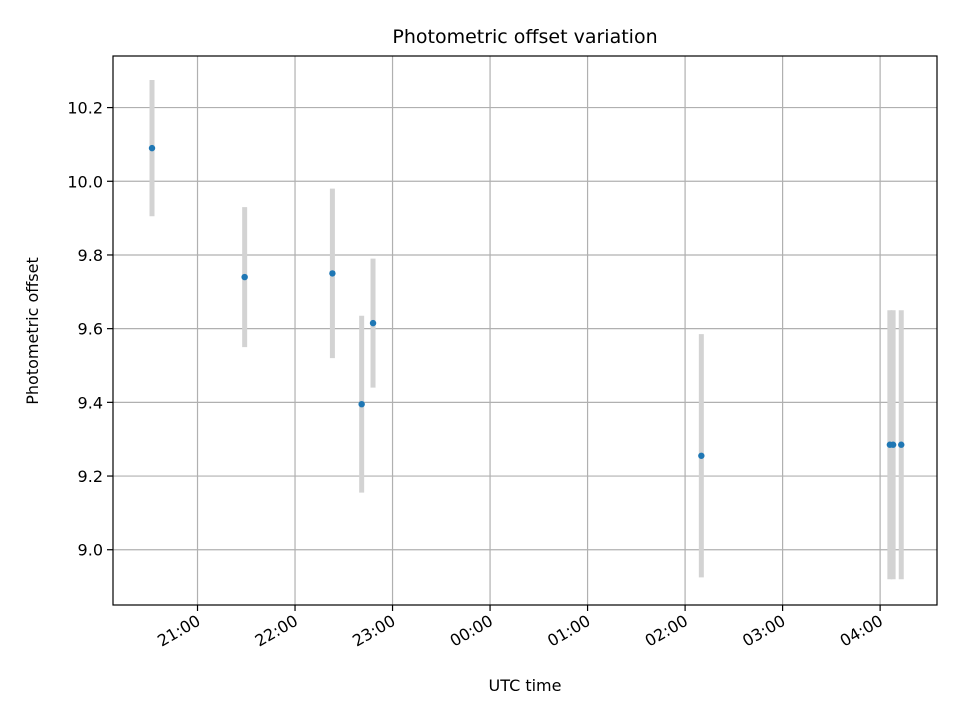 The height and width of the screenshot is (720, 960). I want to click on y-axis-ticks: 9.0 9.2 9.4 9.6 9.8 10.0 10.2, so click(90, 329).